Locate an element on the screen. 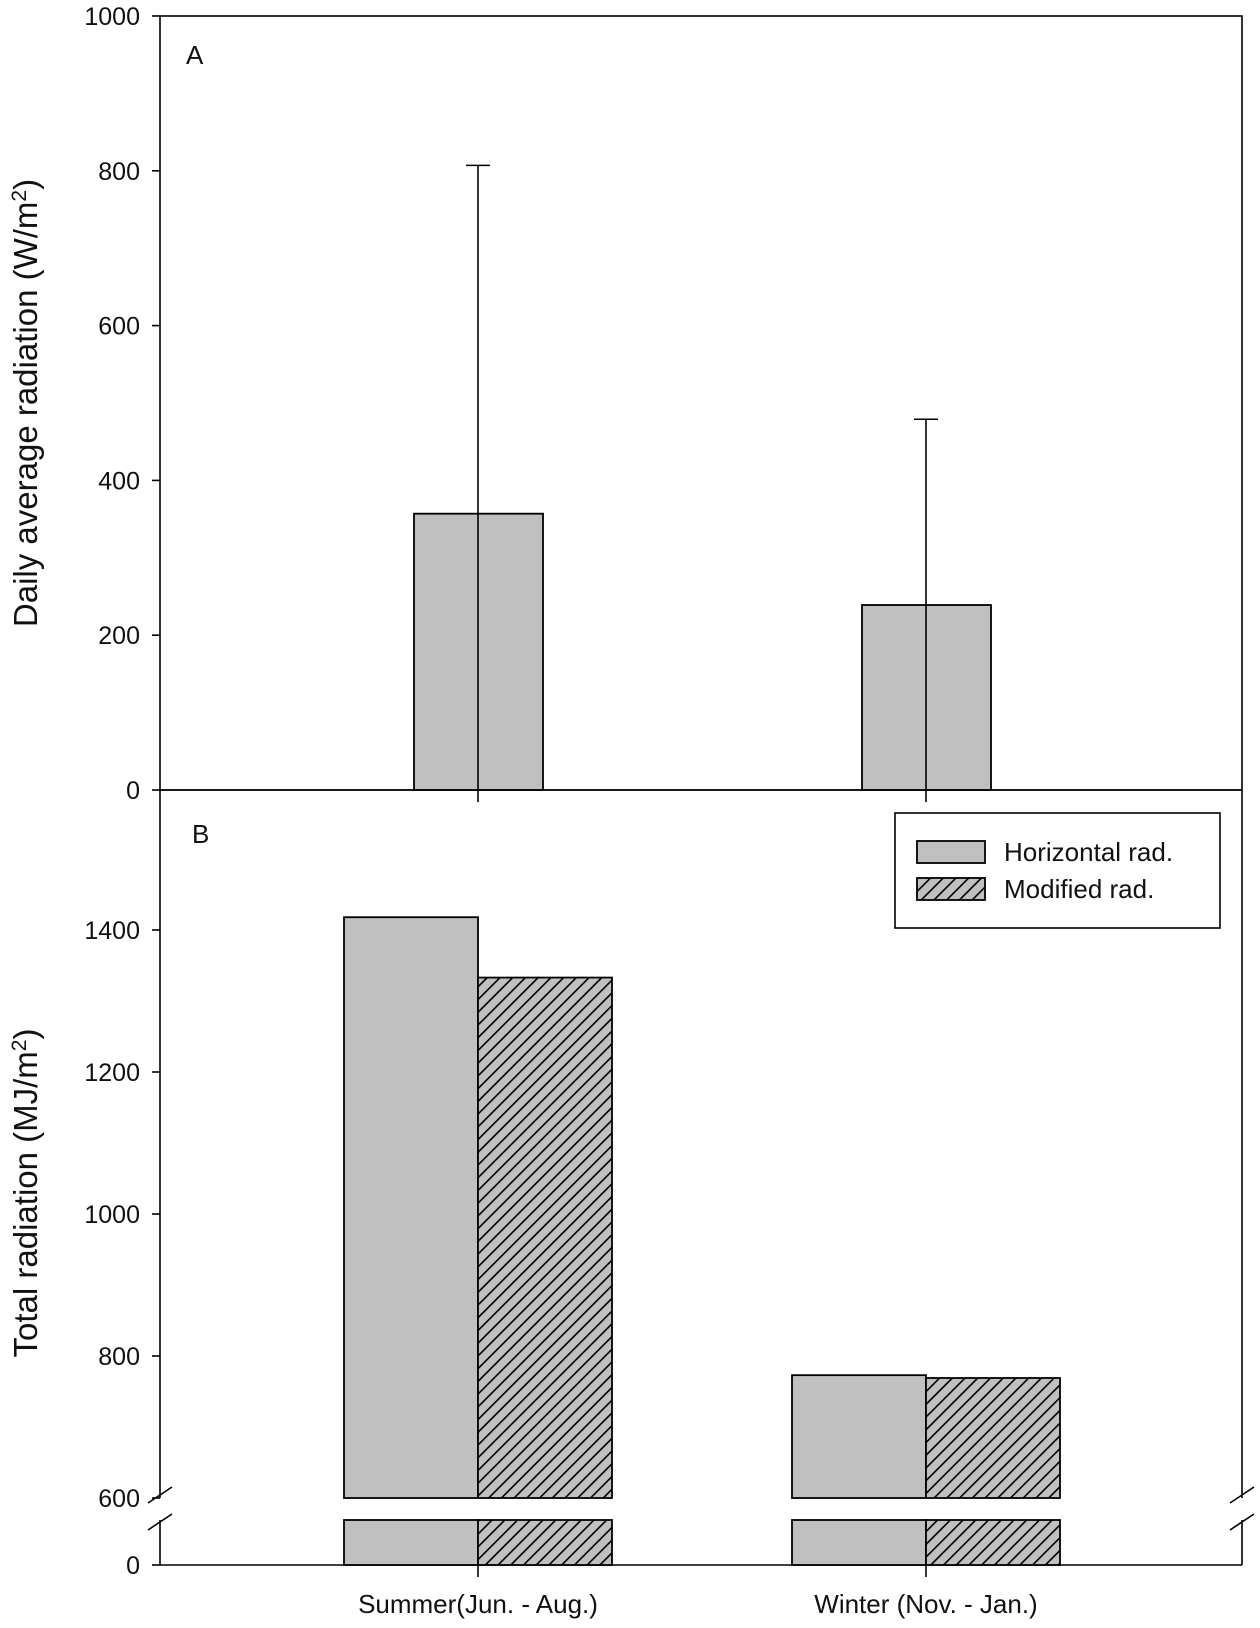 Image resolution: width=1260 pixels, height=1628 pixels. legend-label-modified: Modified rad. is located at coordinates (1079, 889).